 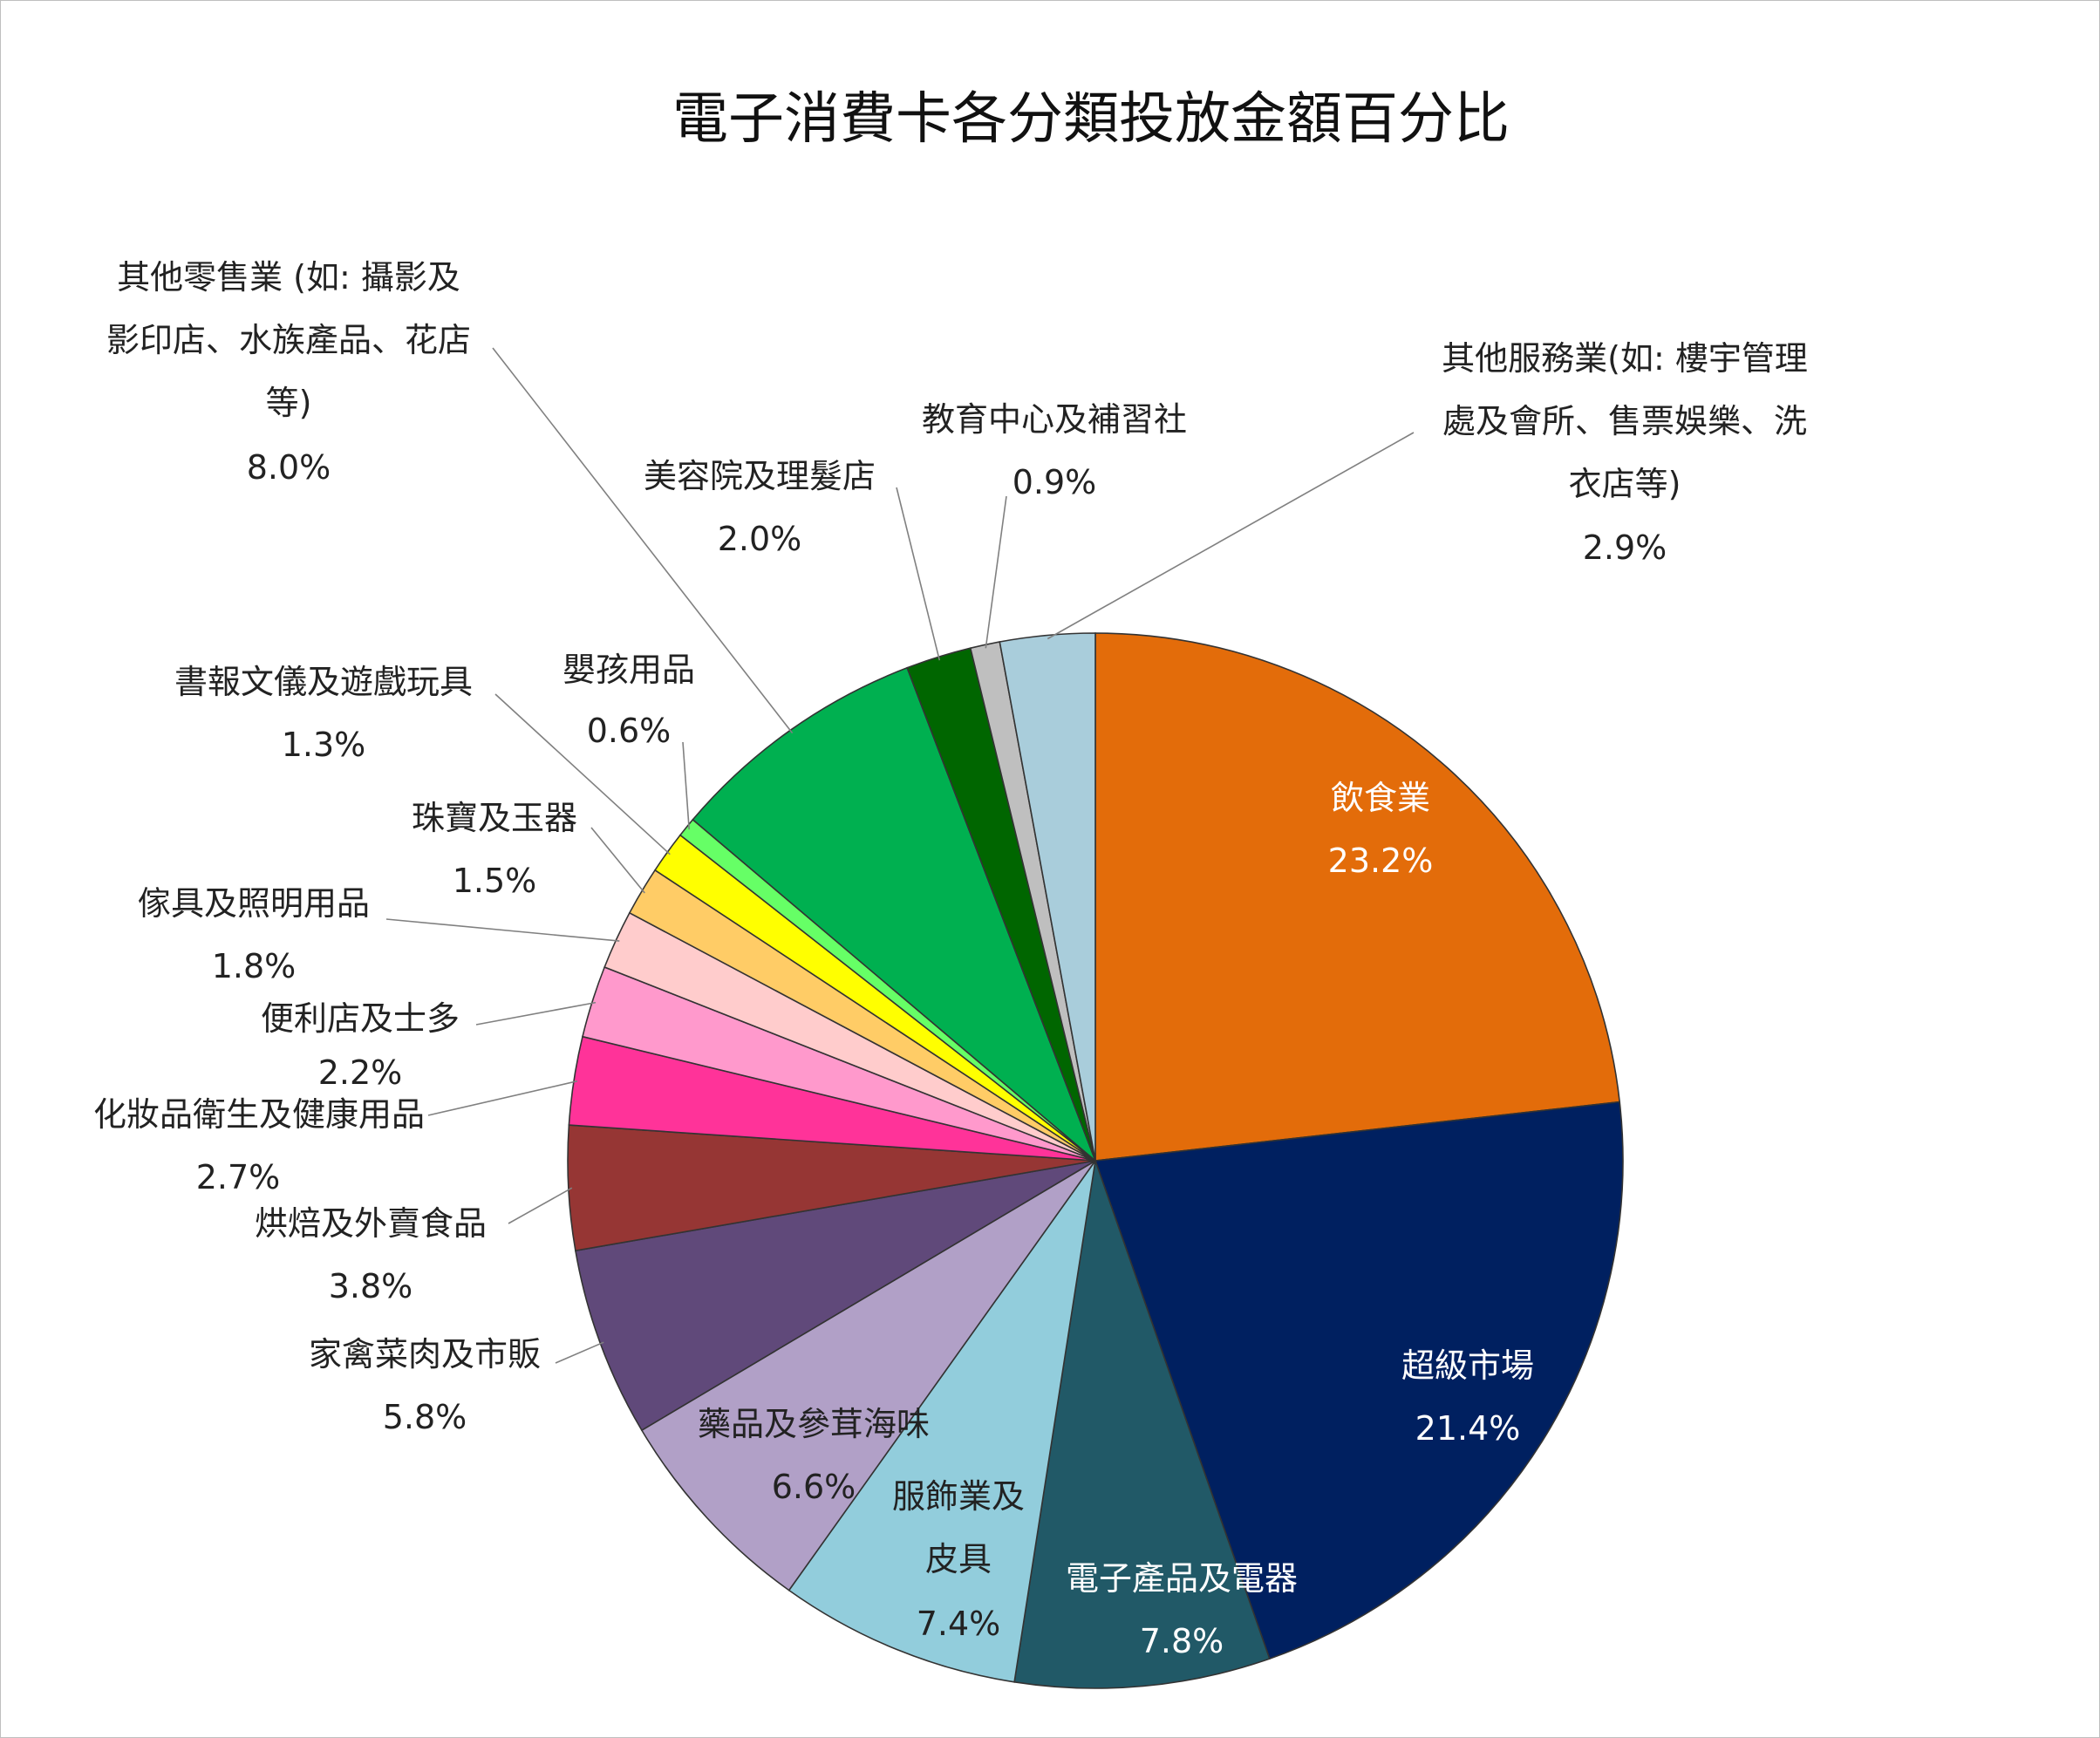 I want to click on slice-label: 飲食業, so click(x=1380, y=798).